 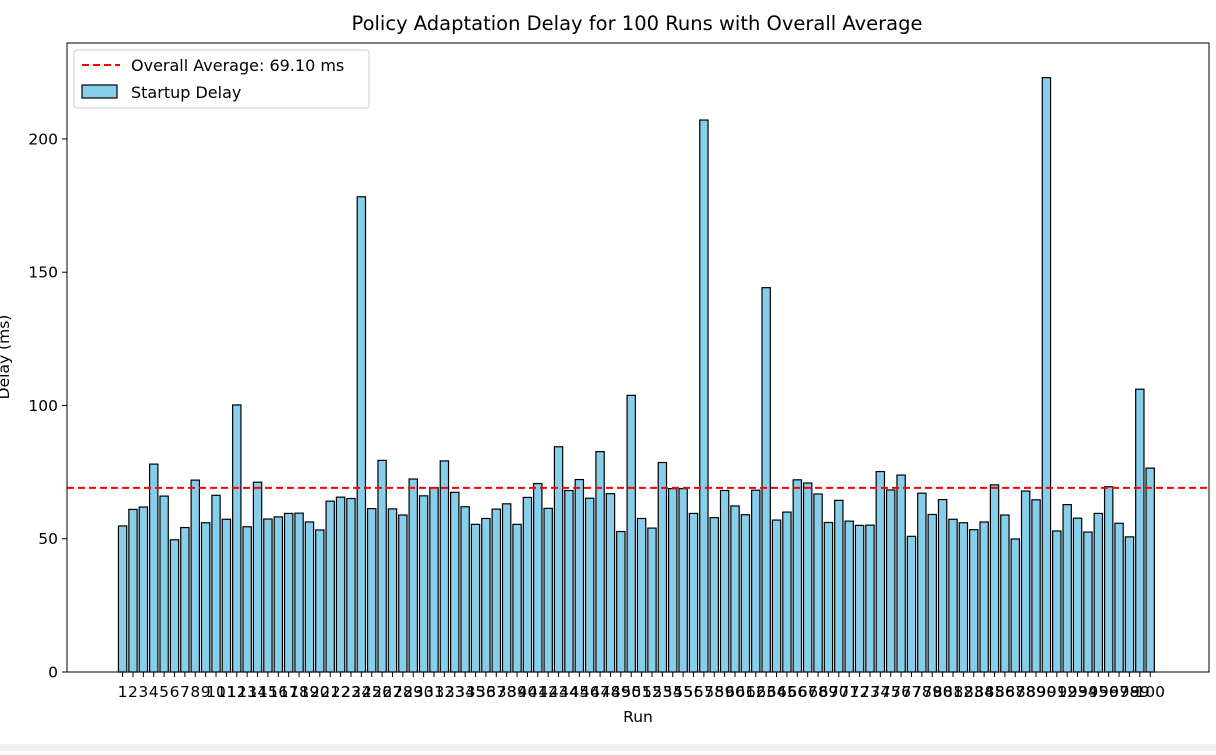 I want to click on legend: Overall Average: 69.10 ms Startup Delay, so click(x=221, y=79).